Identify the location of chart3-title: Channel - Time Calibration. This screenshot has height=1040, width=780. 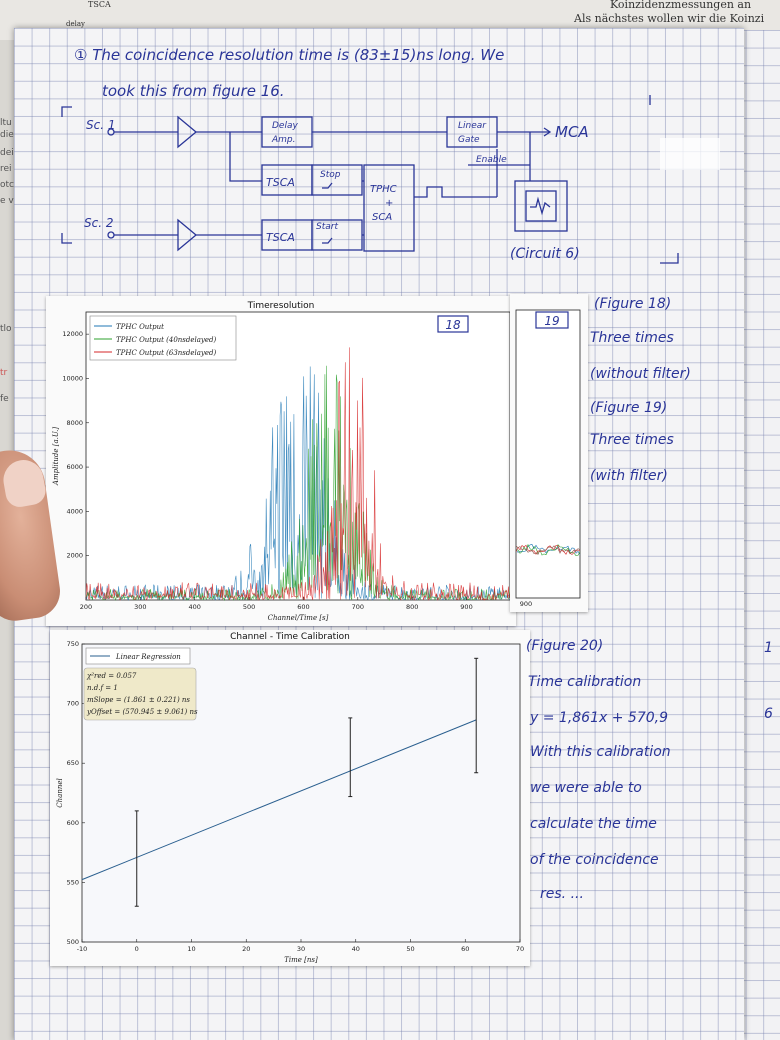
(290, 637).